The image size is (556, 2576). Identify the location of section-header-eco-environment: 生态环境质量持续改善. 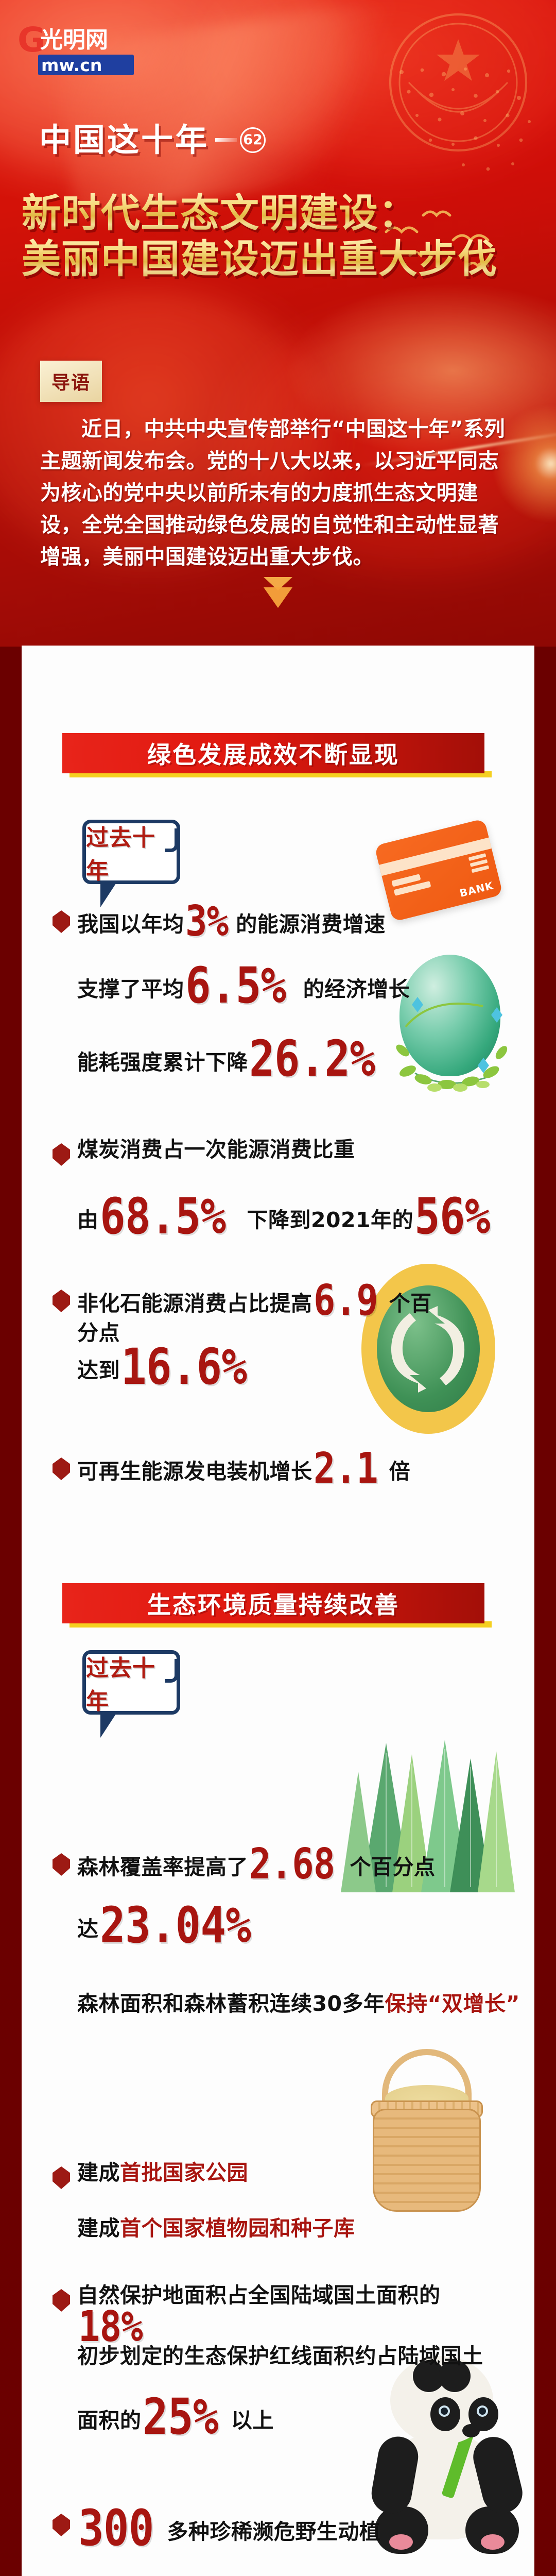
(278, 1607).